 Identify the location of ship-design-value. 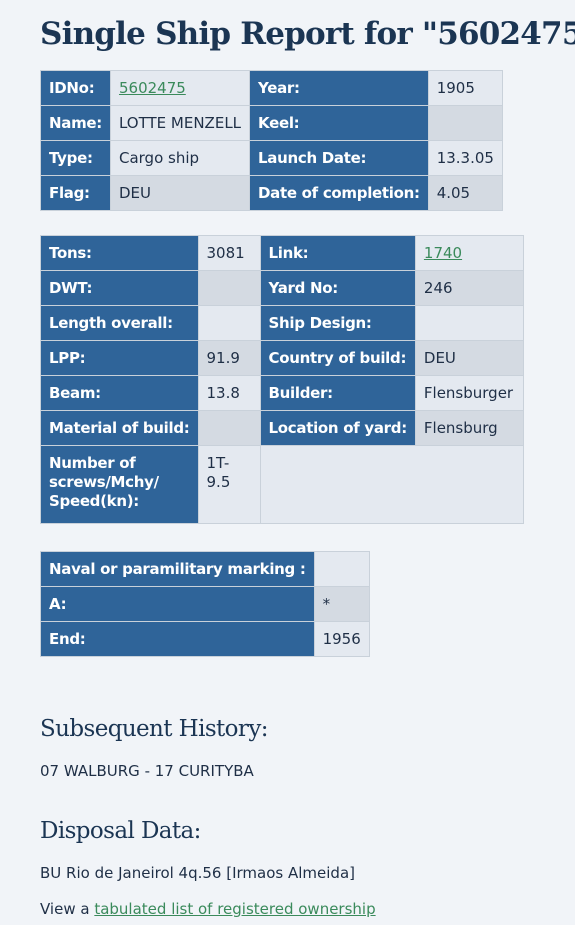
(469, 323).